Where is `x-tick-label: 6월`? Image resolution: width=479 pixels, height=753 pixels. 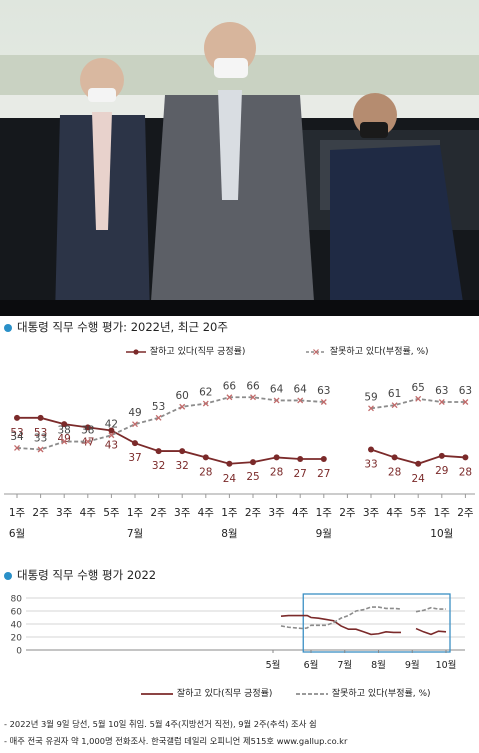
x-tick-label: 6월 is located at coordinates (311, 665).